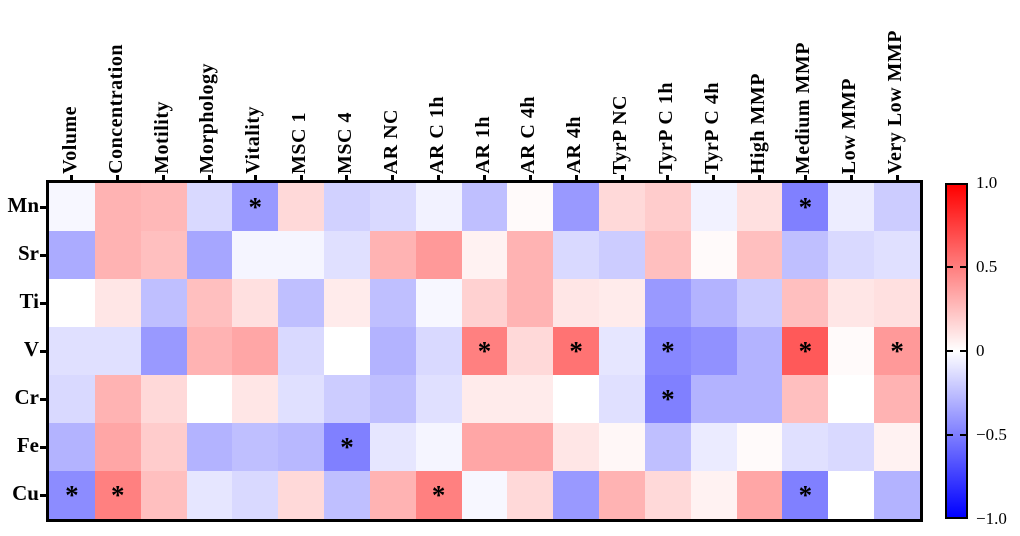 The height and width of the screenshot is (536, 1020). I want to click on colorbar-label: −1.0, so click(991, 518).